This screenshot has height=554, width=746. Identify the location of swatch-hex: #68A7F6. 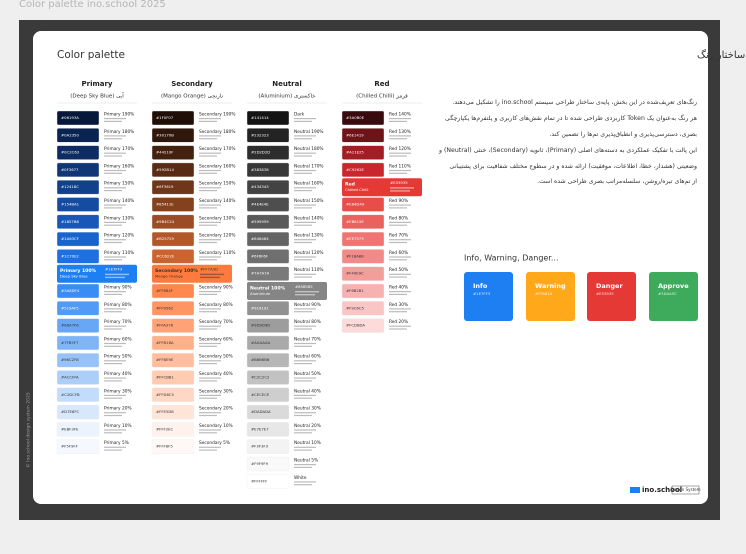
(70, 325).